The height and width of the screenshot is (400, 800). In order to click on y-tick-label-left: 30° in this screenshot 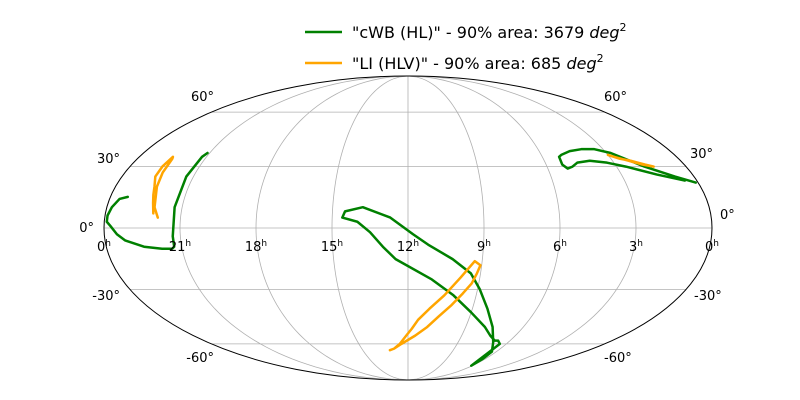, I will do `click(108, 159)`.